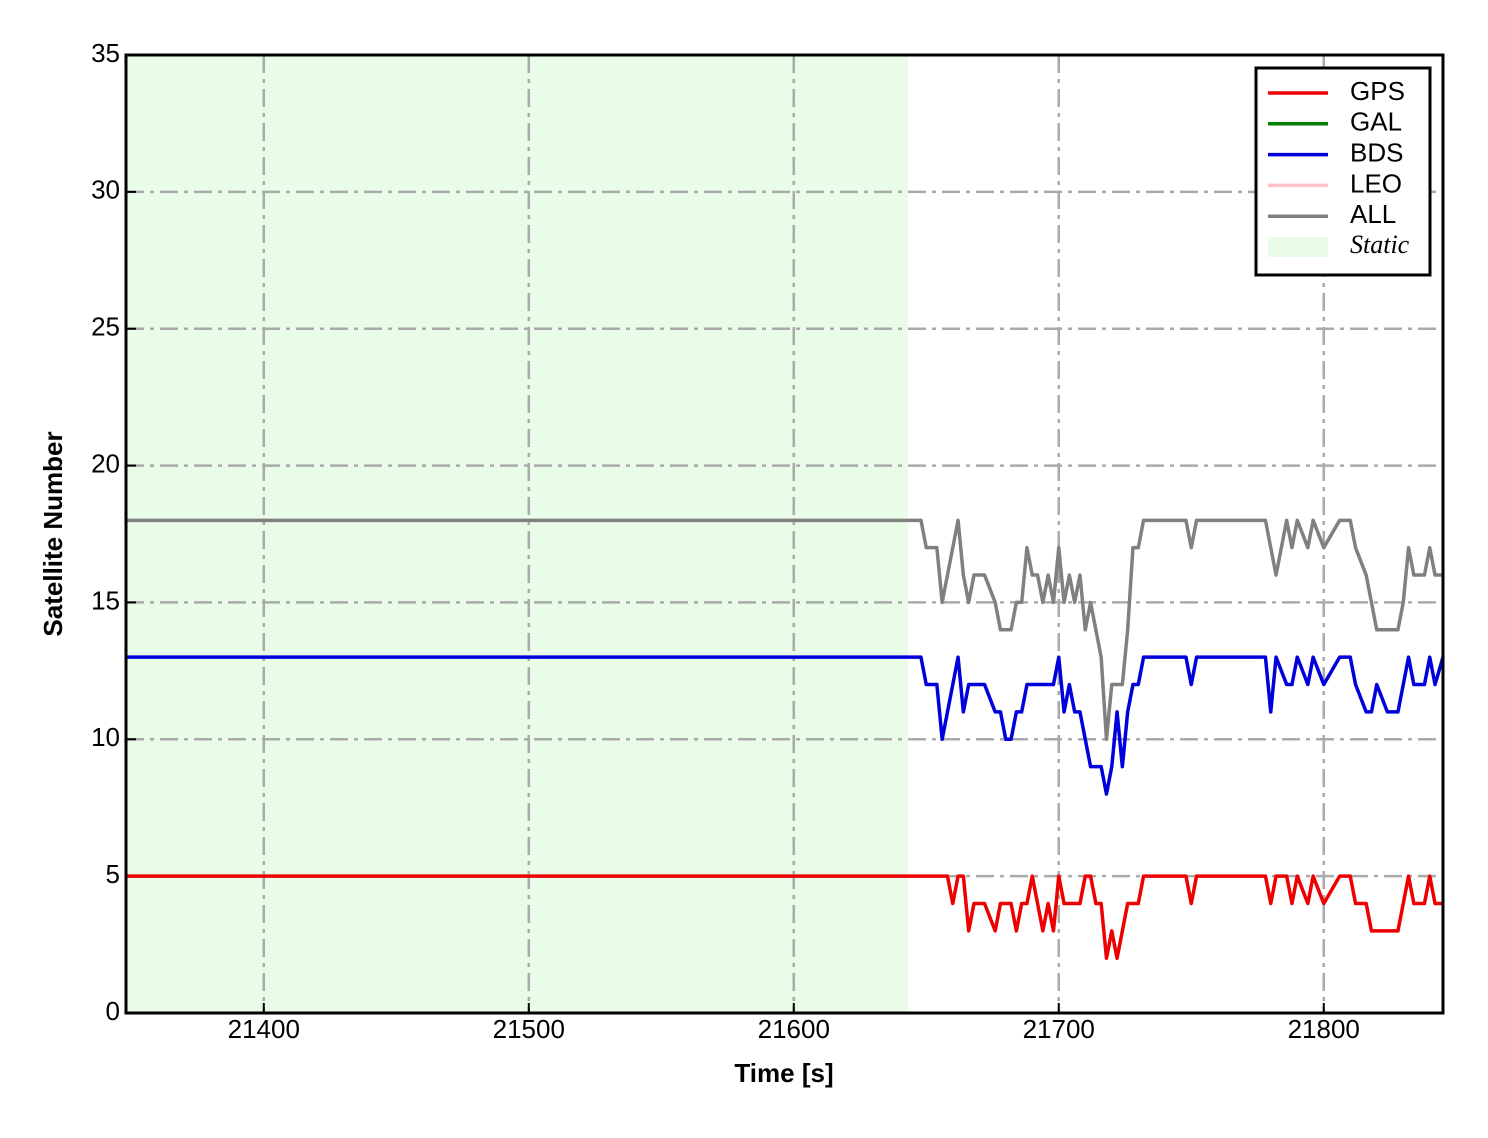 Image resolution: width=1488 pixels, height=1138 pixels. Describe the element at coordinates (1373, 214) in the screenshot. I see `legend-label: ALL` at that location.